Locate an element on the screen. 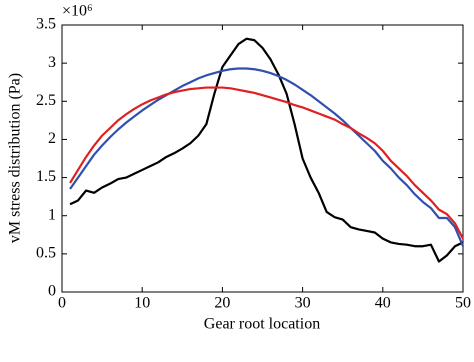 Image resolution: width=474 pixels, height=362 pixels. x-tick-label: 40 is located at coordinates (383, 303).